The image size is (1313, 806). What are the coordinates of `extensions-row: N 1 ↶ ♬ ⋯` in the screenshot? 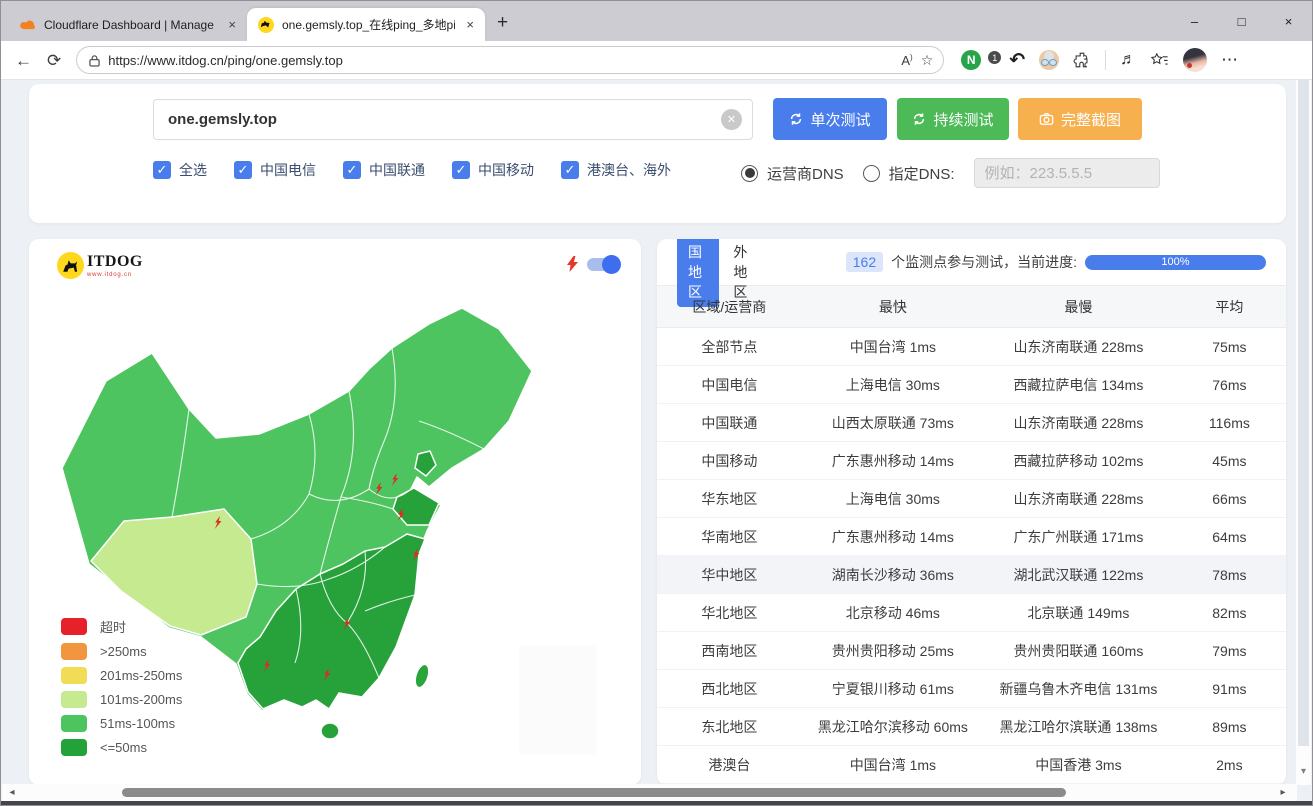 It's located at (1099, 60).